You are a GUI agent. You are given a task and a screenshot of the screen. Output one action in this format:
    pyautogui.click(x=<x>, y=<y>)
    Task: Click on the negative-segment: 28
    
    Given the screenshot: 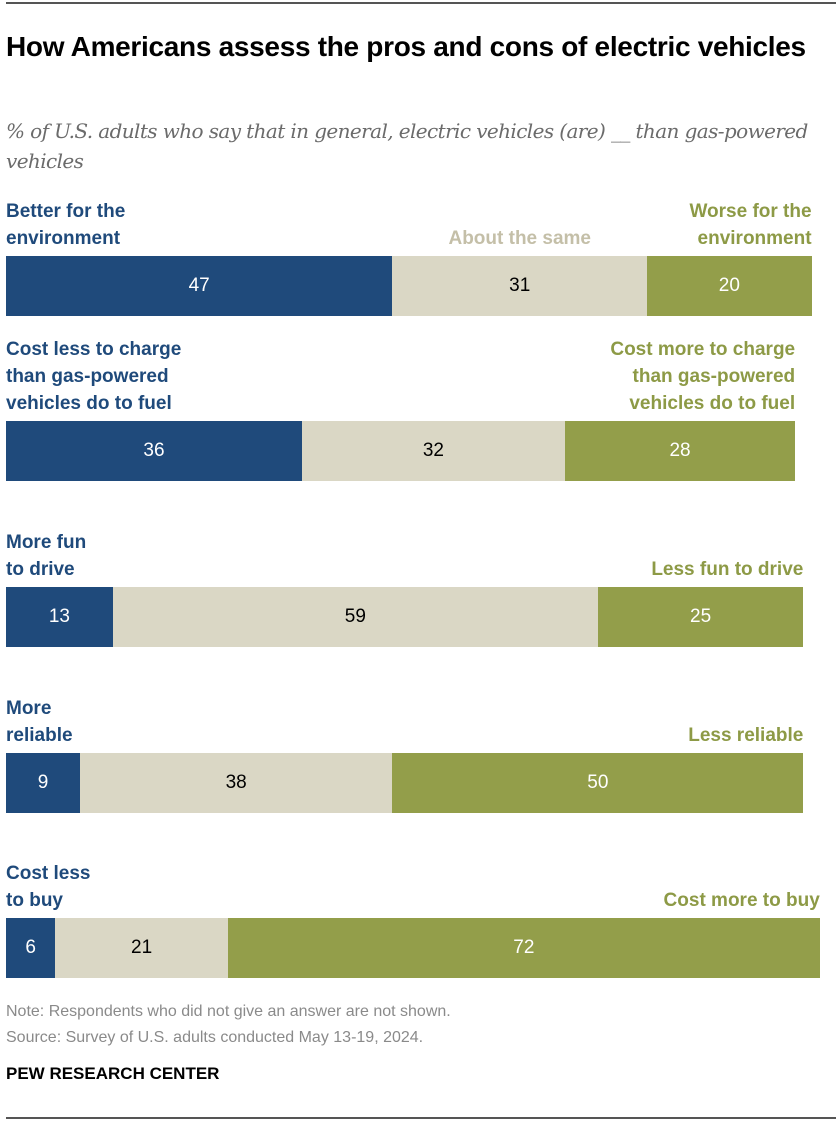 What is the action you would take?
    pyautogui.click(x=680, y=451)
    